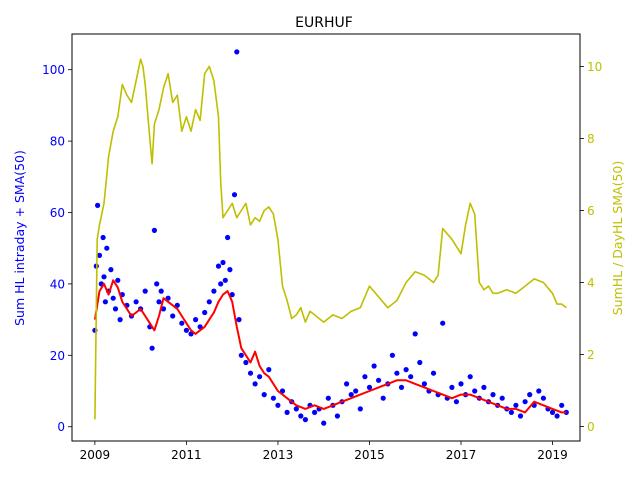 Image resolution: width=640 pixels, height=480 pixels. What do you see at coordinates (594, 67) in the screenshot?
I see `y-right-tick-label: 10` at bounding box center [594, 67].